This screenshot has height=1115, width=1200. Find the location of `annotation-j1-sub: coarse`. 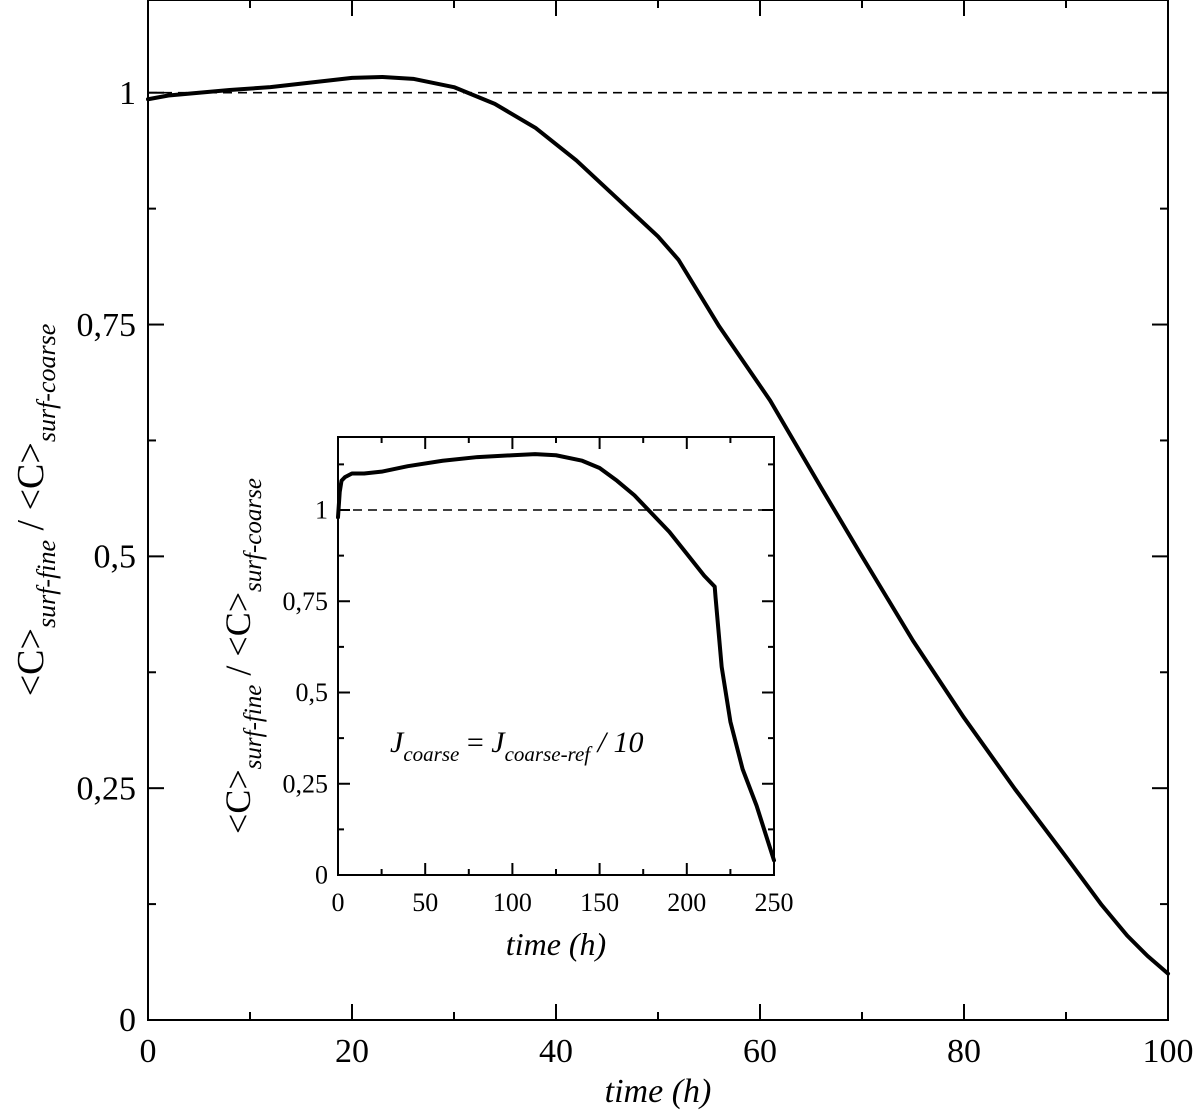

annotation-j1-sub: coarse is located at coordinates (431, 754).